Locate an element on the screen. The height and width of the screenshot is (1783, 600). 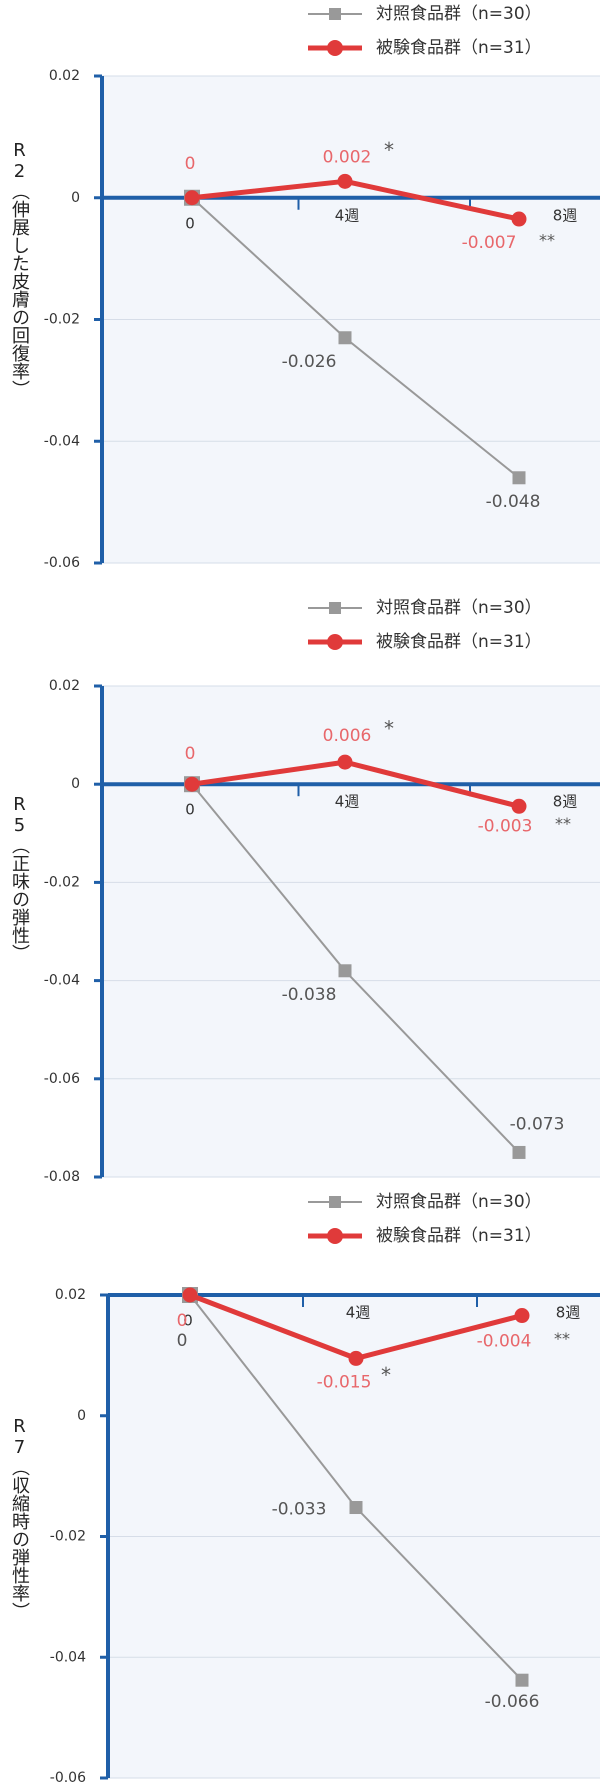
y-axis-label: R2（伸展した皮膚の回復率） is located at coordinates (19, 269).